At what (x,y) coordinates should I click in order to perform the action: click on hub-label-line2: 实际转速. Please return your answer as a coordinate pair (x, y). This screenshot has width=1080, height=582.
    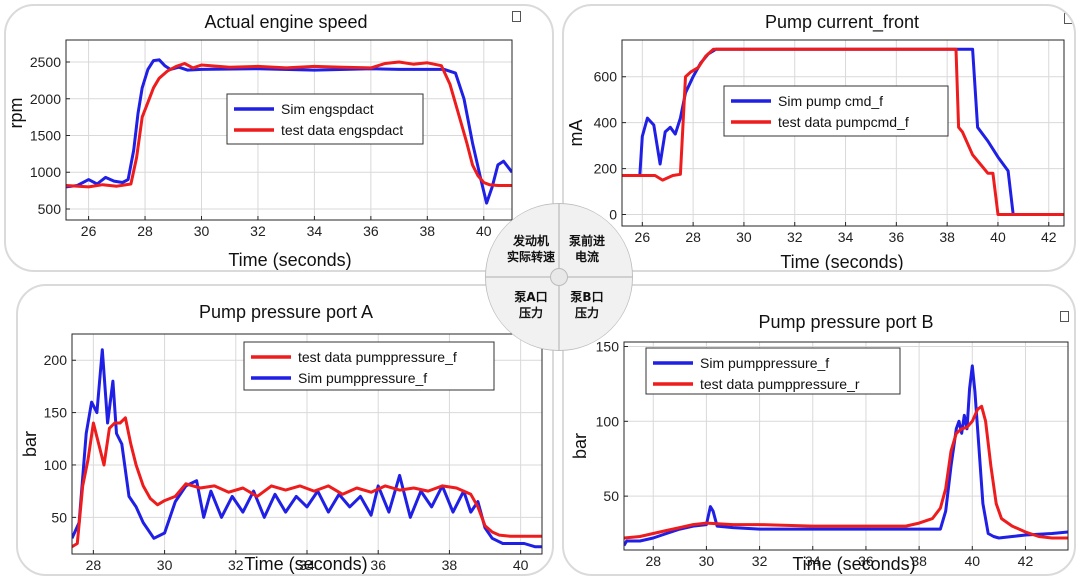
    Looking at the image, I should click on (530, 257).